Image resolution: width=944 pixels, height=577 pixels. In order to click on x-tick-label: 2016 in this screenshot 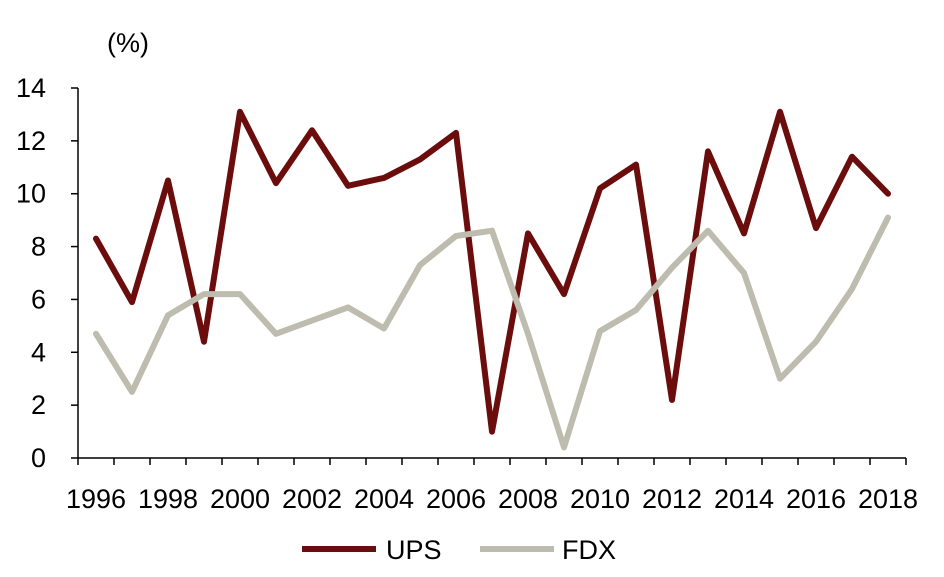, I will do `click(816, 499)`.